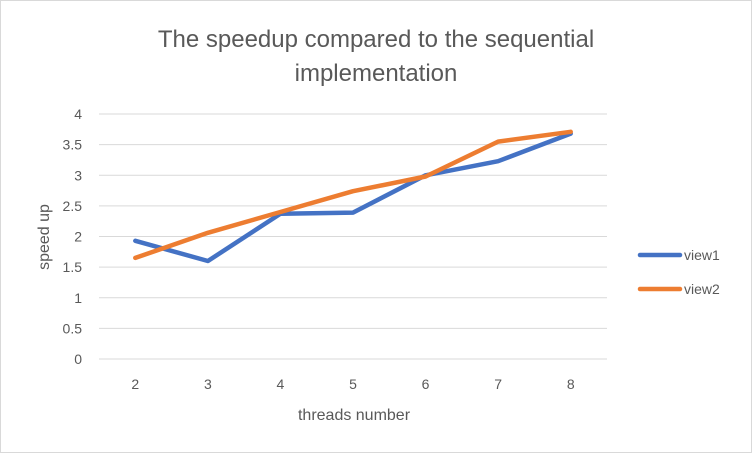 The width and height of the screenshot is (752, 453). I want to click on y-tick-label: 2.5, so click(73, 206).